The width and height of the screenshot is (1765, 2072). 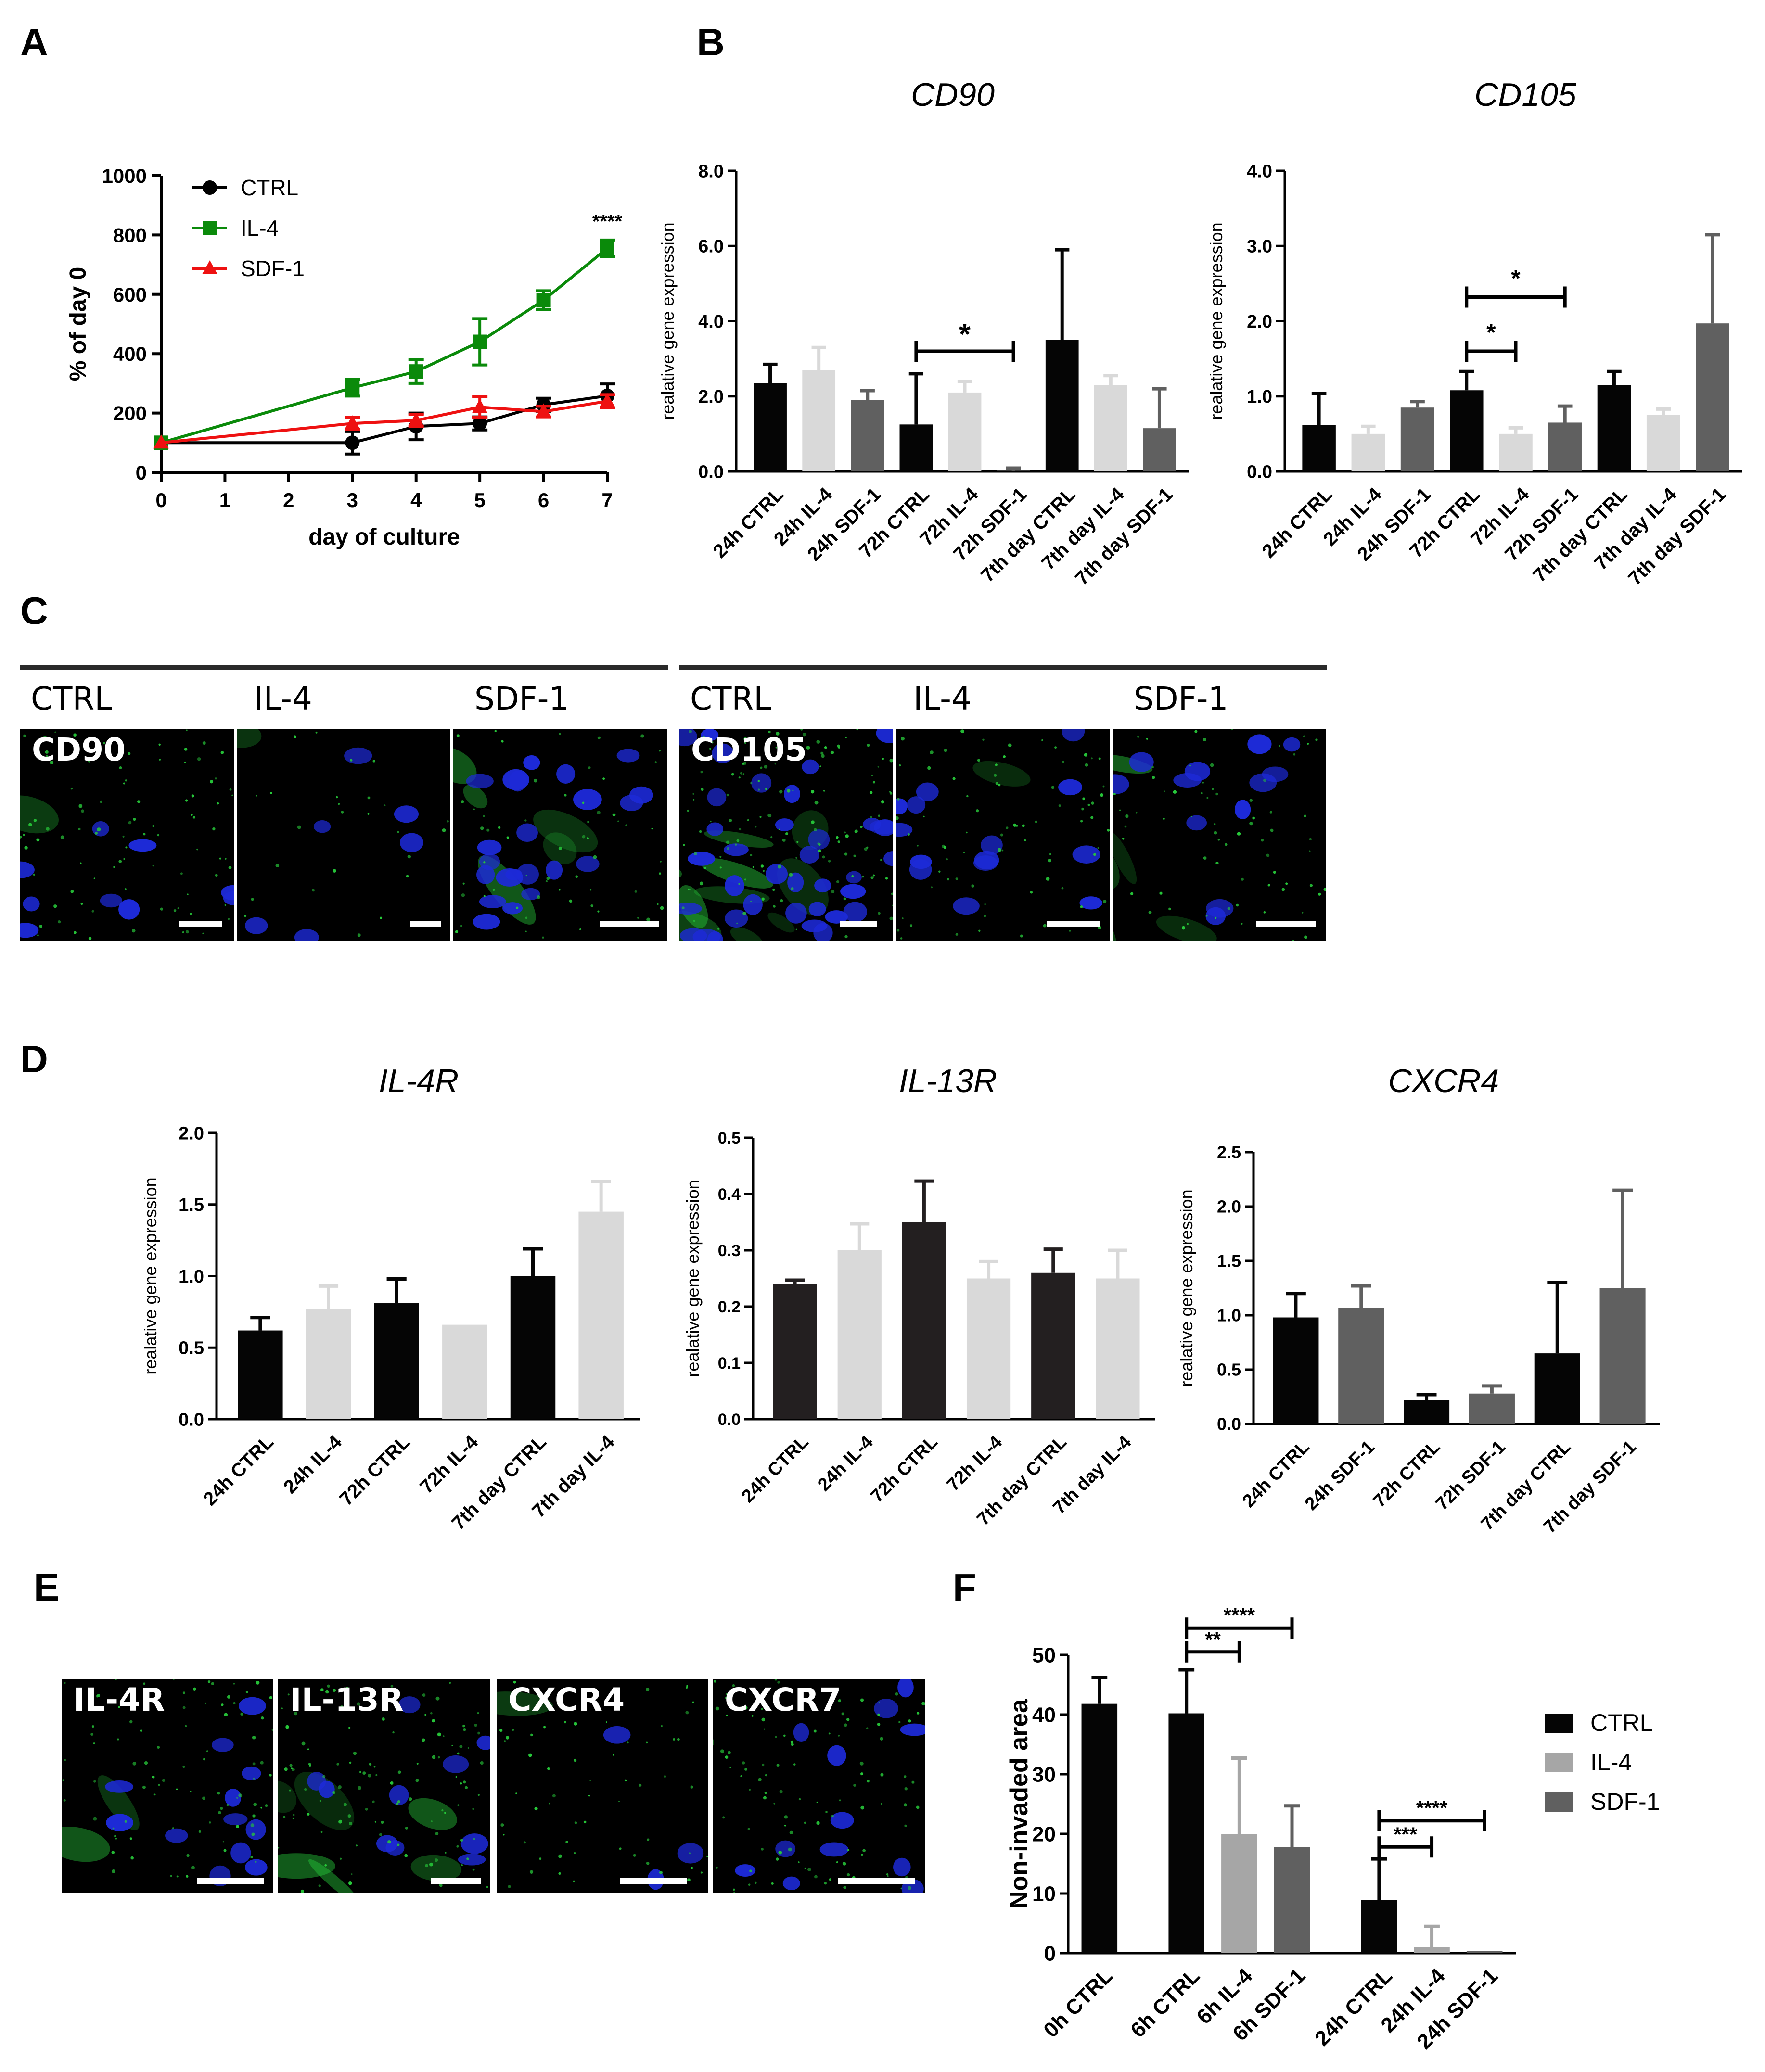 What do you see at coordinates (34, 610) in the screenshot?
I see `panel-letter-c: C` at bounding box center [34, 610].